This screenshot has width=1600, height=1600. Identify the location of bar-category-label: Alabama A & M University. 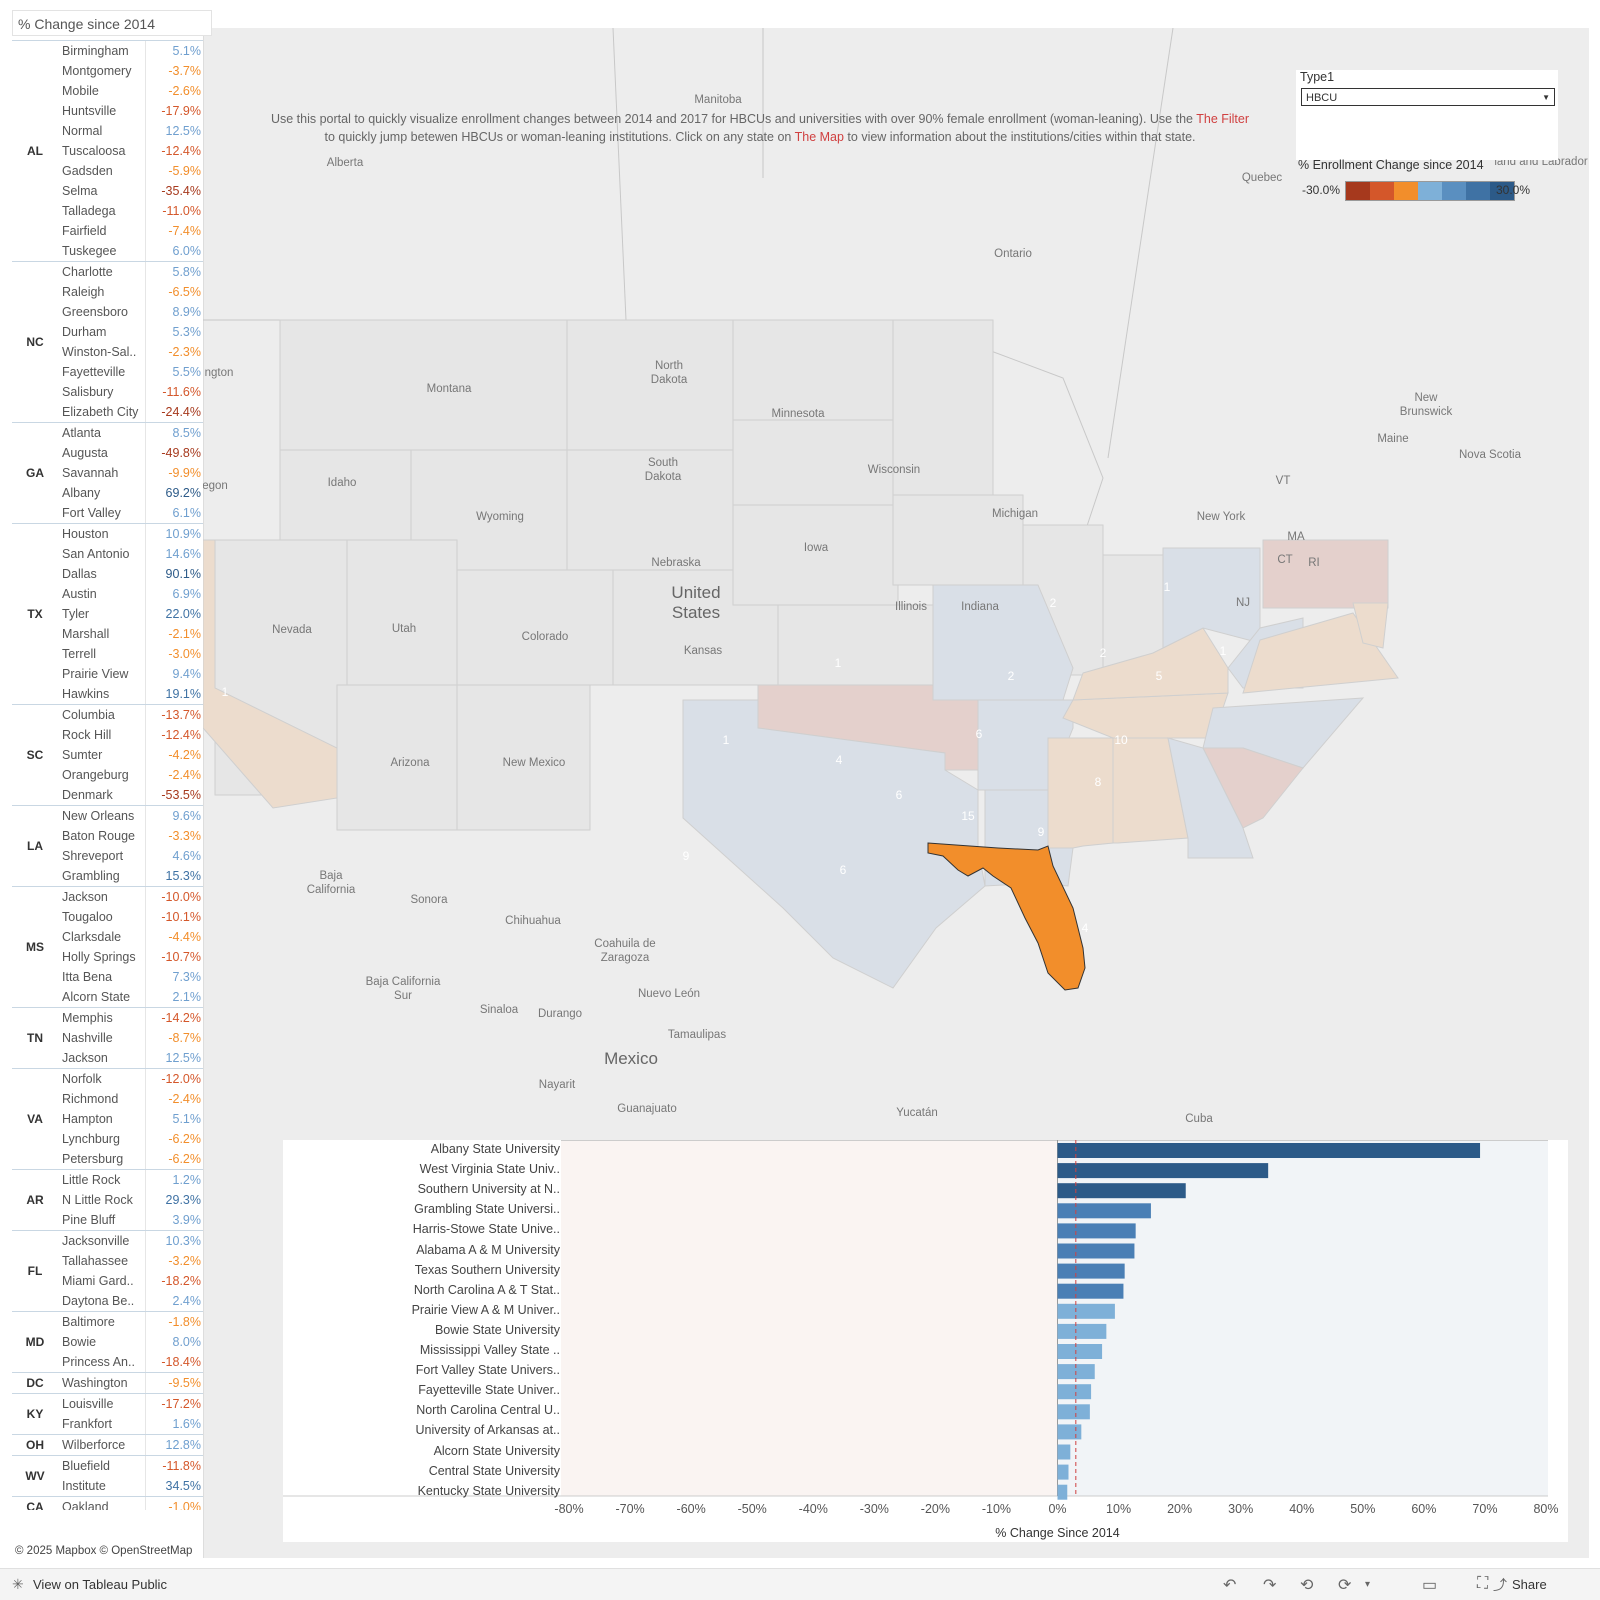
(488, 1249).